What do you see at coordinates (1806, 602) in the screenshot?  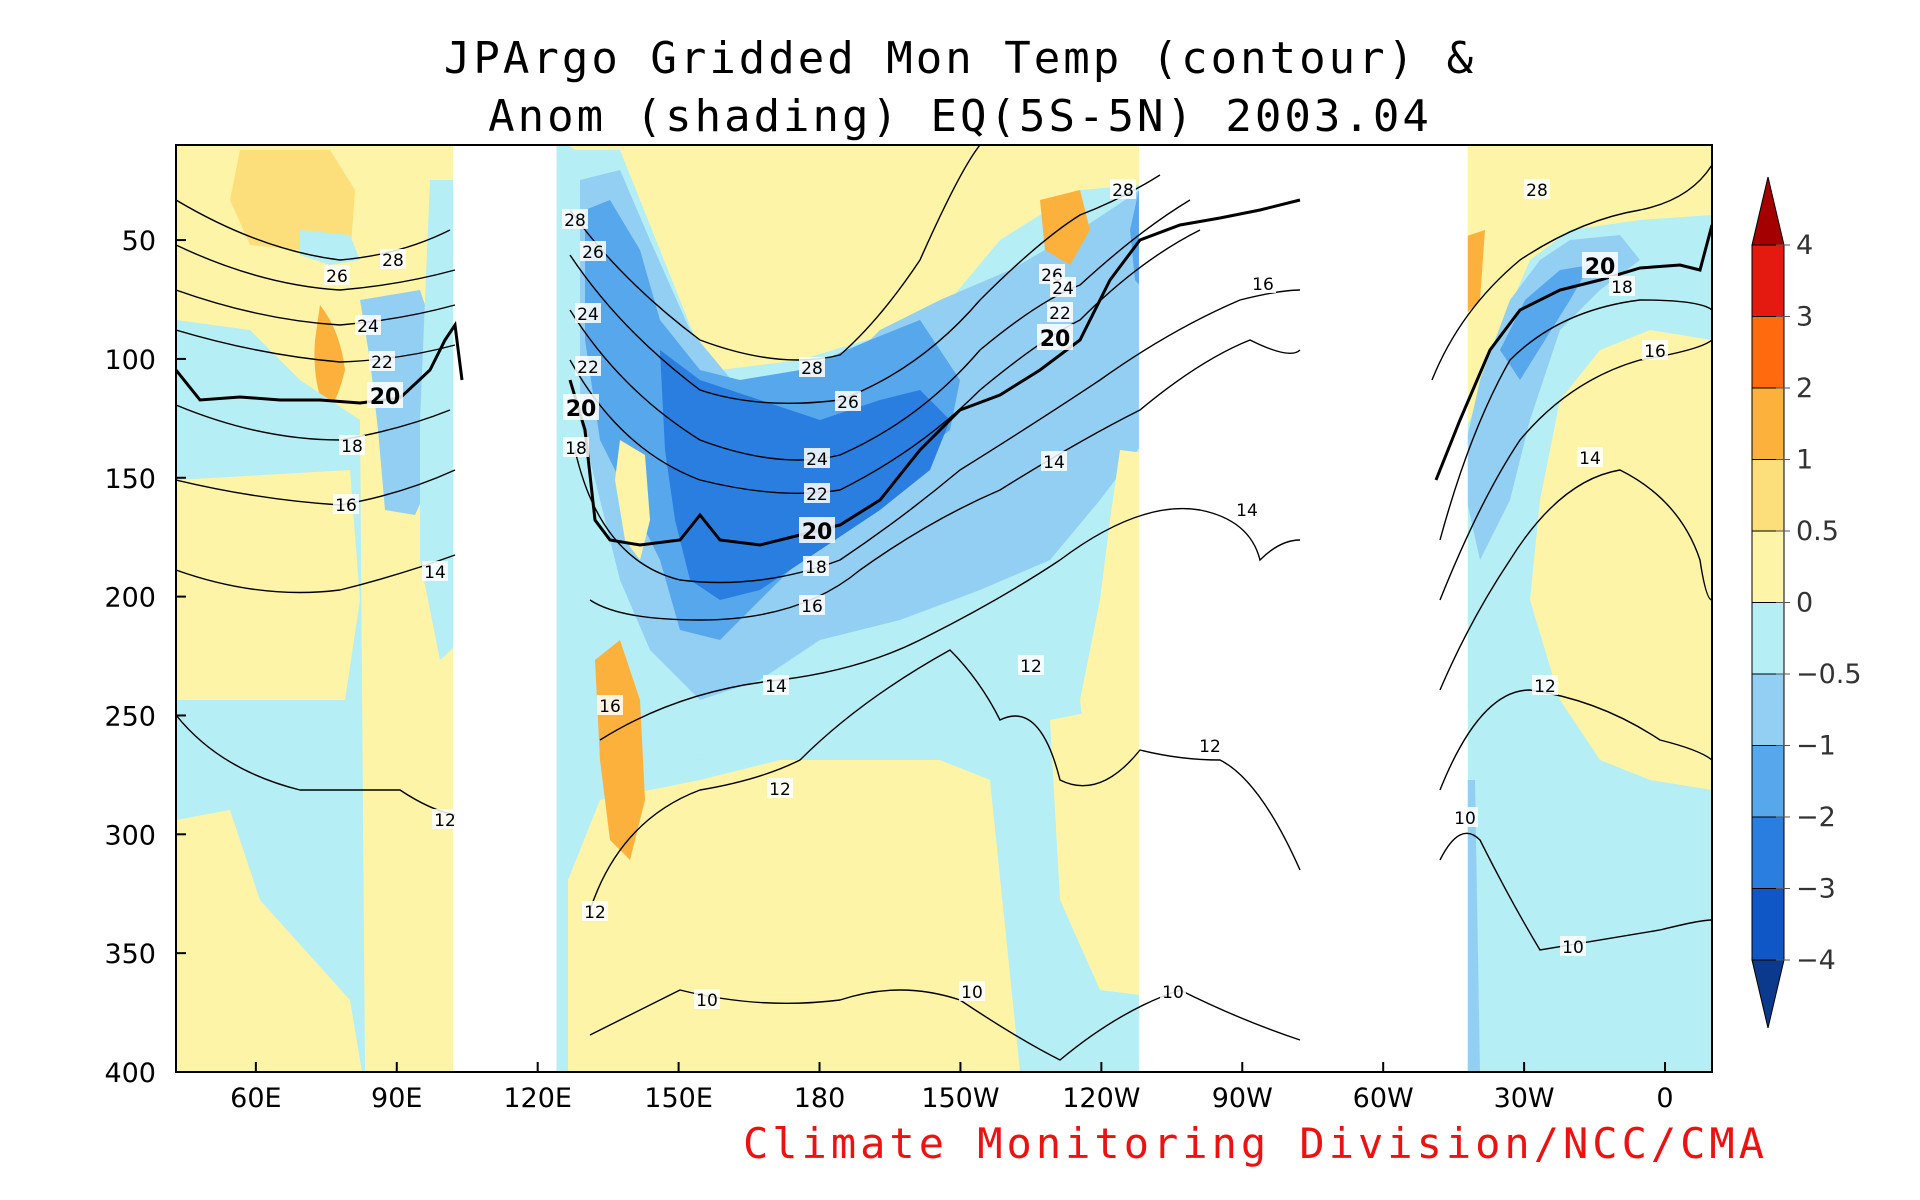 I see `colorbar: 4 3 2 1 0.5 0 −0.5 −1 −2 −3 −4` at bounding box center [1806, 602].